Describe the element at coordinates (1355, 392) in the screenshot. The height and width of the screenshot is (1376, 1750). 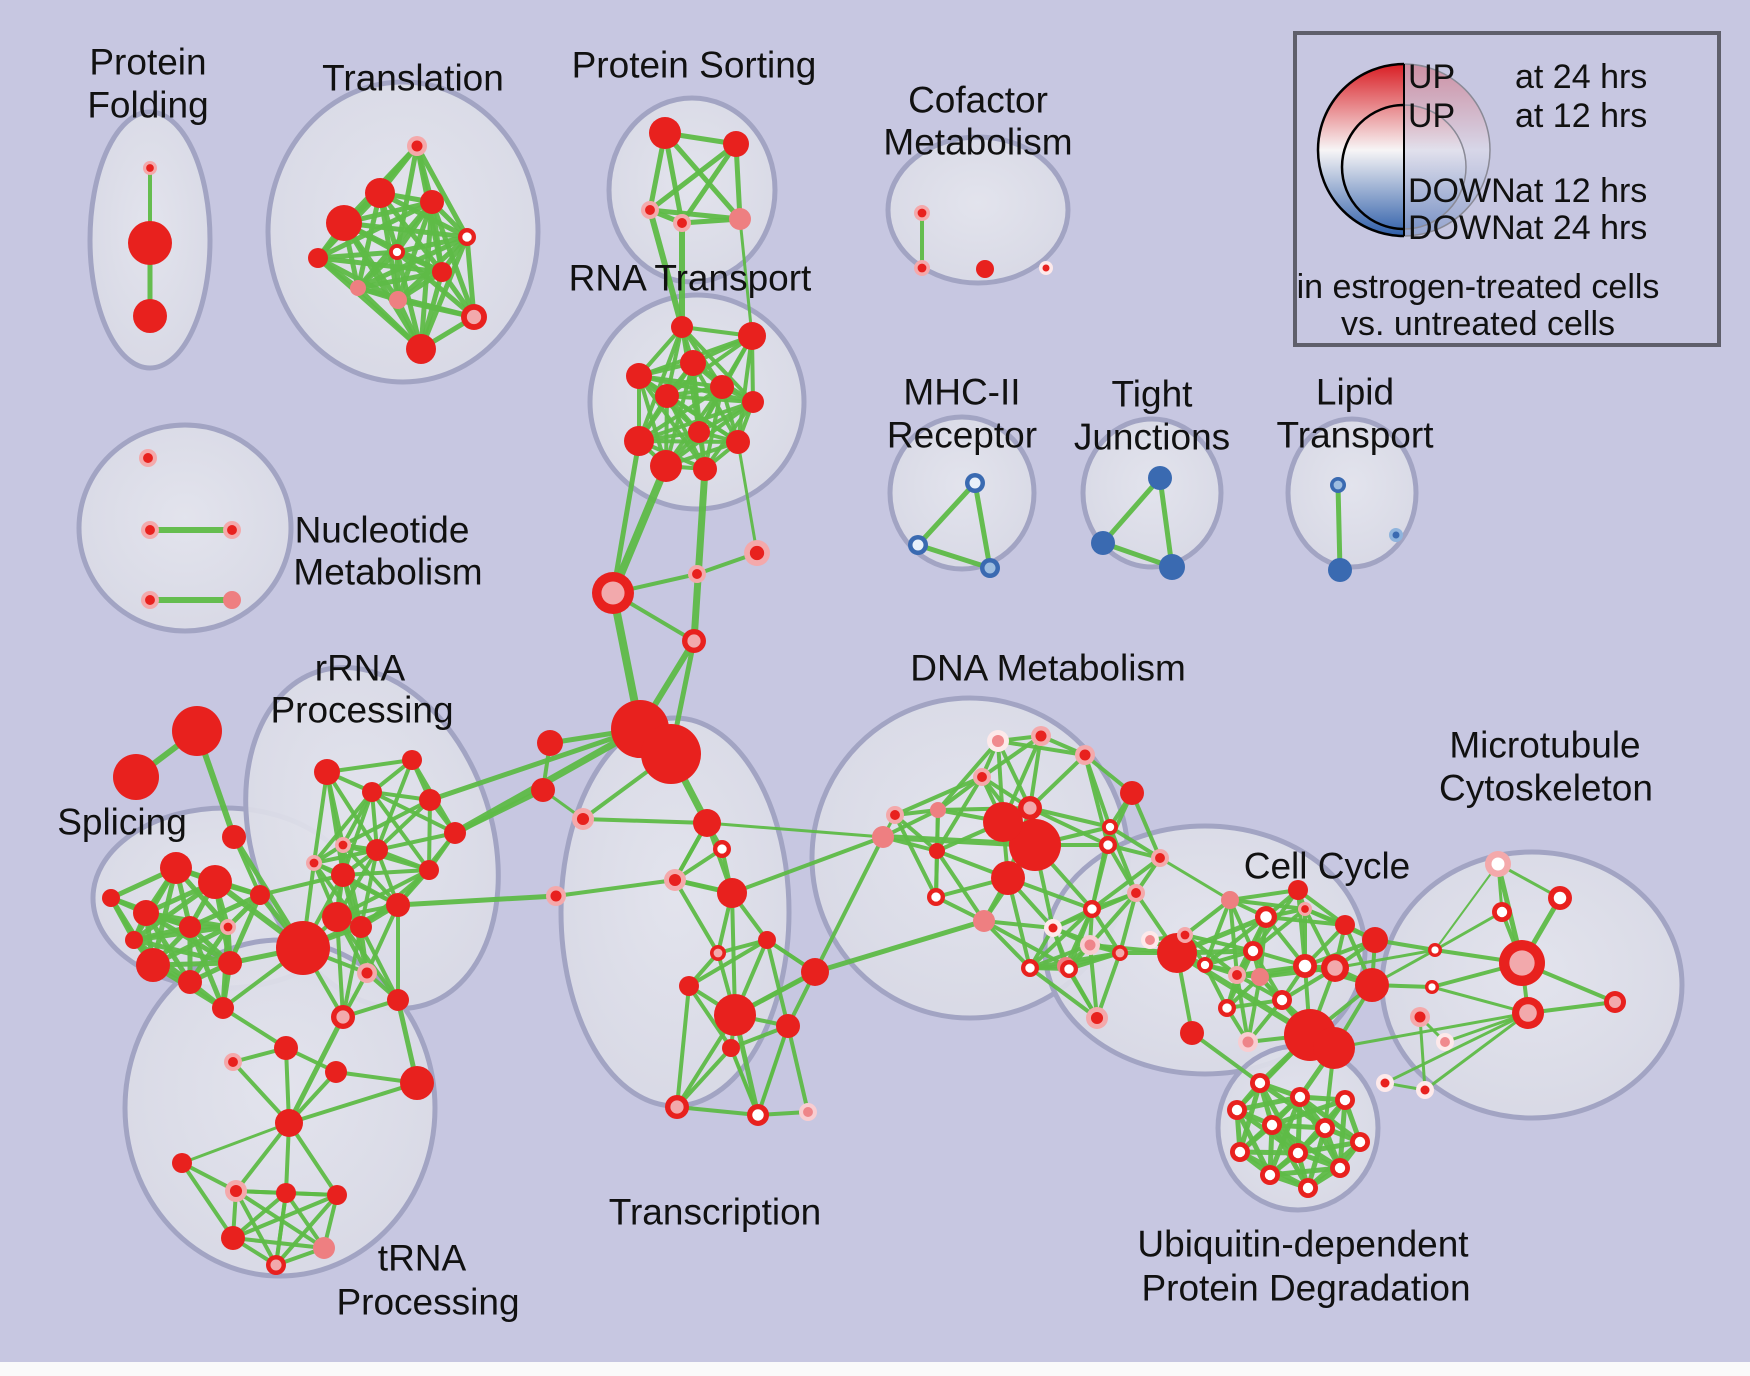
I see `cluster-label-lt-0: Lipid` at that location.